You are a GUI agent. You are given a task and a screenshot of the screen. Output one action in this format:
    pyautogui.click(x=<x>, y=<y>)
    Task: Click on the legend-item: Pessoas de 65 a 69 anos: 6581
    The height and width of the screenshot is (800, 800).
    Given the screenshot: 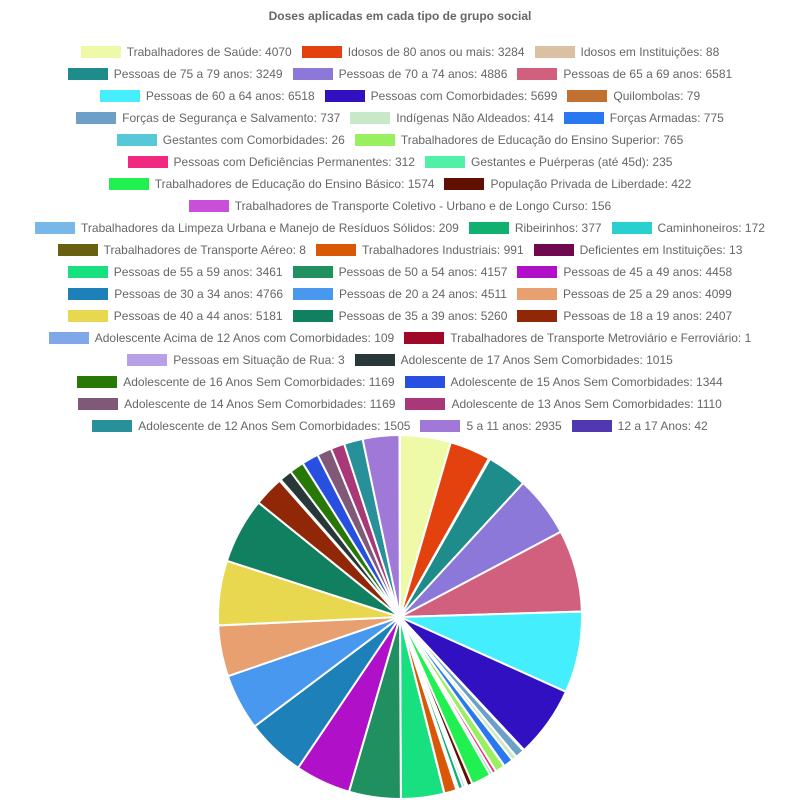 What is the action you would take?
    pyautogui.click(x=624, y=74)
    